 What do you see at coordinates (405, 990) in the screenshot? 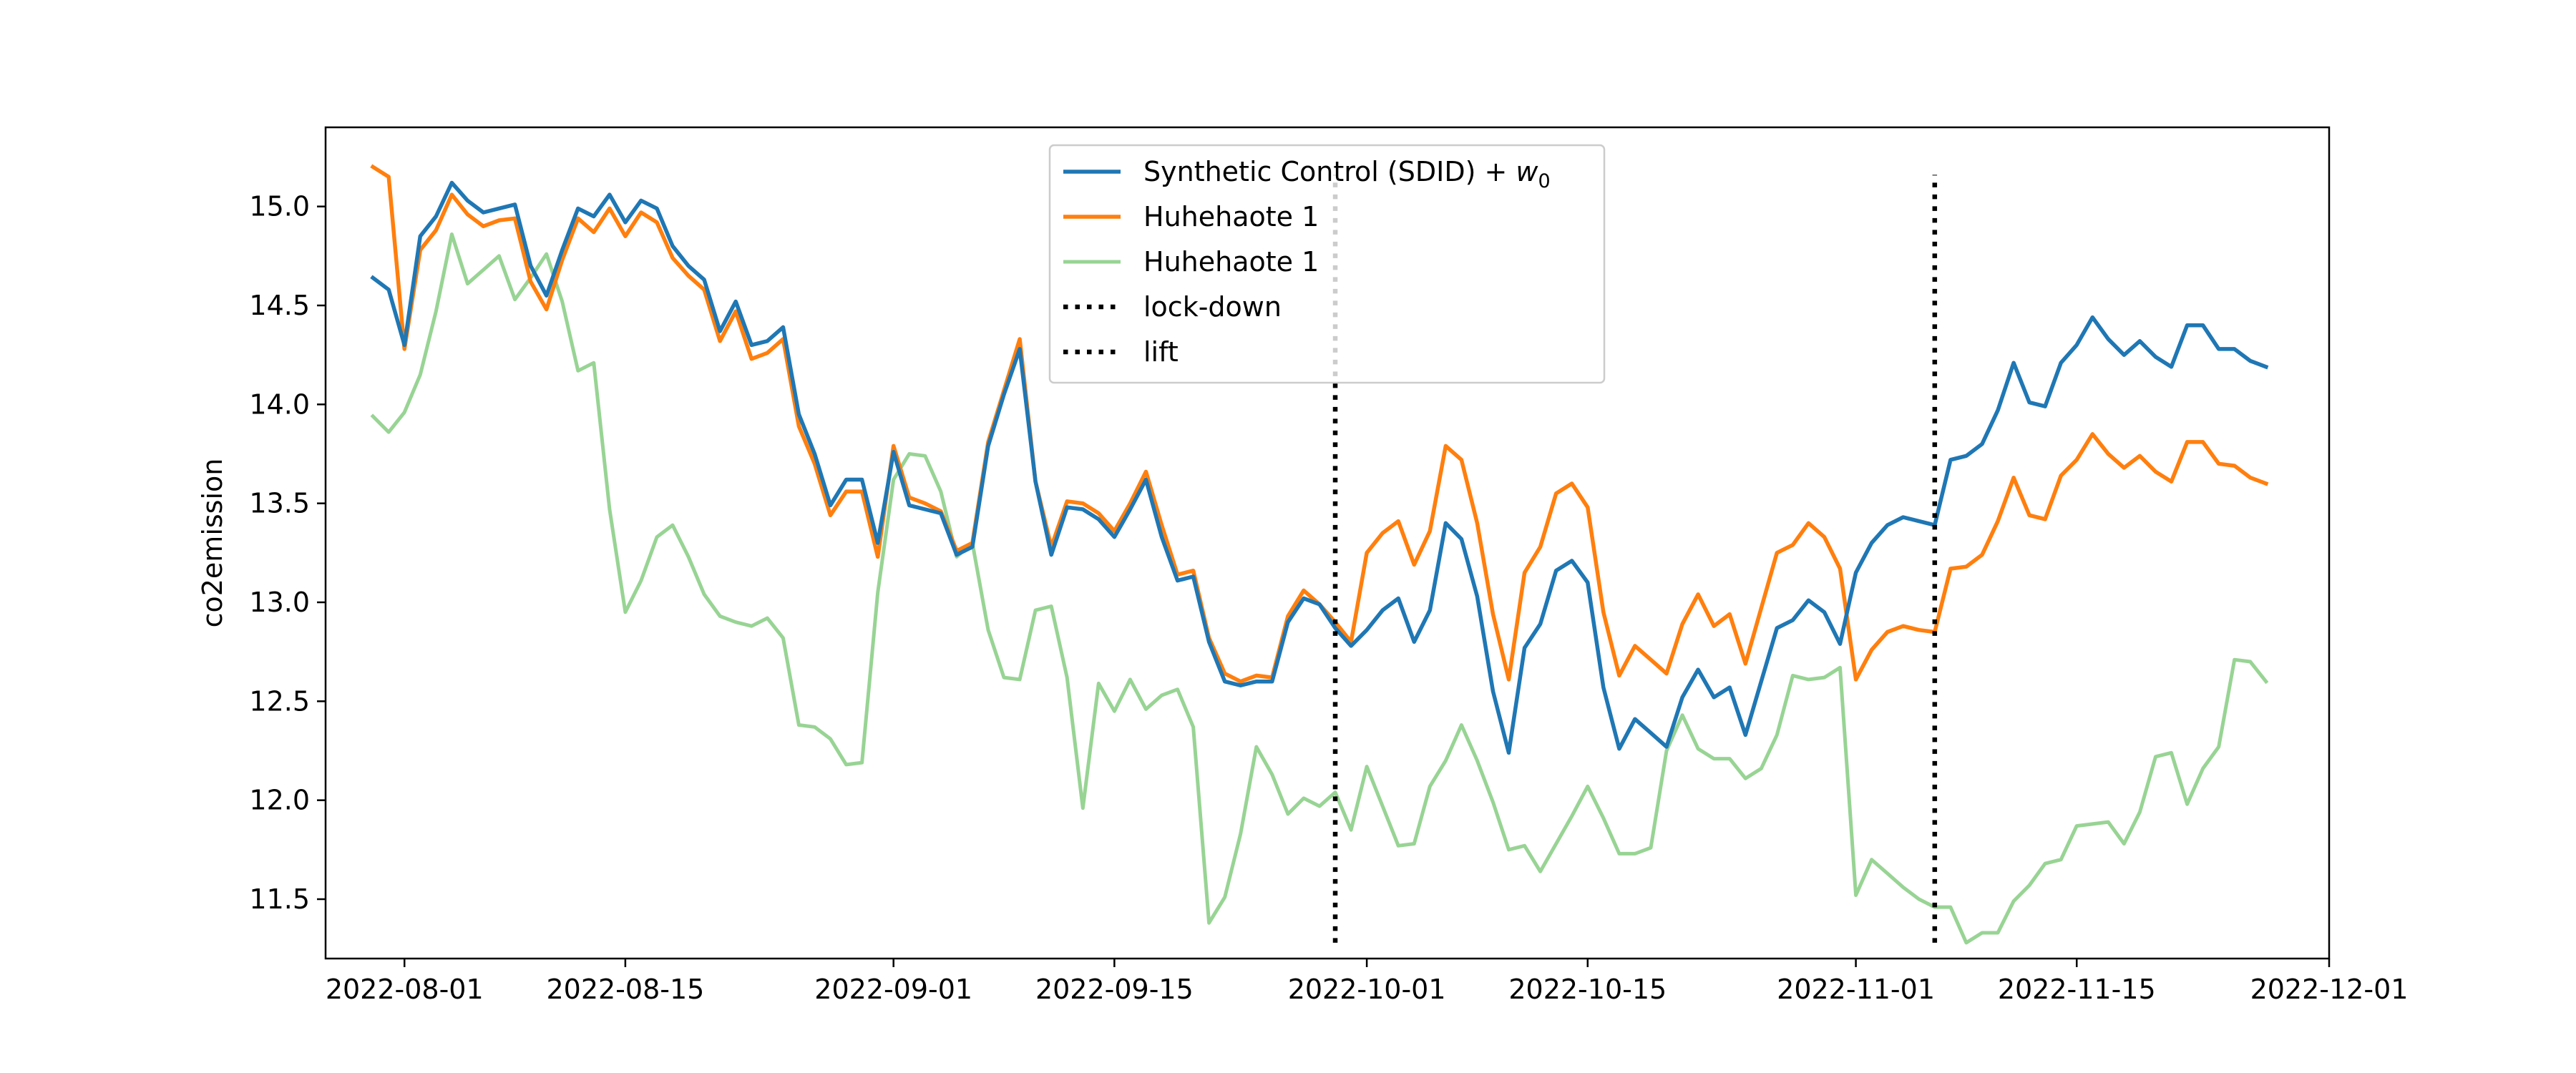
I see `x-tick-label: 2022-08-01` at bounding box center [405, 990].